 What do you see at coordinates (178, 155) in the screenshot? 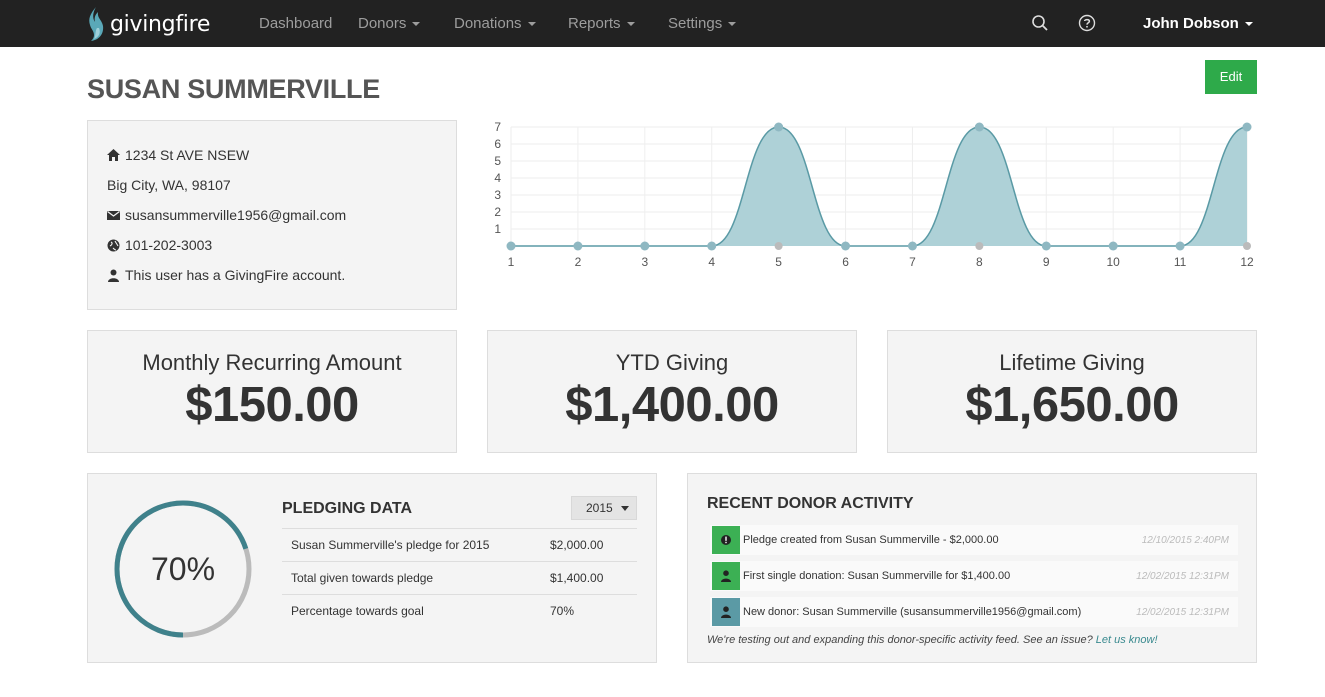
I see `address-line: 1234 St AVE NSEW` at bounding box center [178, 155].